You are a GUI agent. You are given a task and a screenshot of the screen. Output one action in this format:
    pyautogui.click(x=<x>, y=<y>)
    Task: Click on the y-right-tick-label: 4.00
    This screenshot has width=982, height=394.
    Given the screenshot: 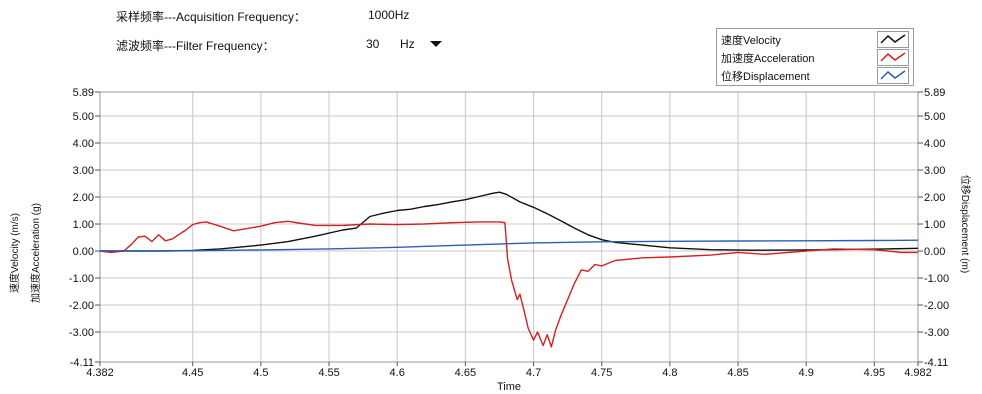 What is the action you would take?
    pyautogui.click(x=934, y=144)
    